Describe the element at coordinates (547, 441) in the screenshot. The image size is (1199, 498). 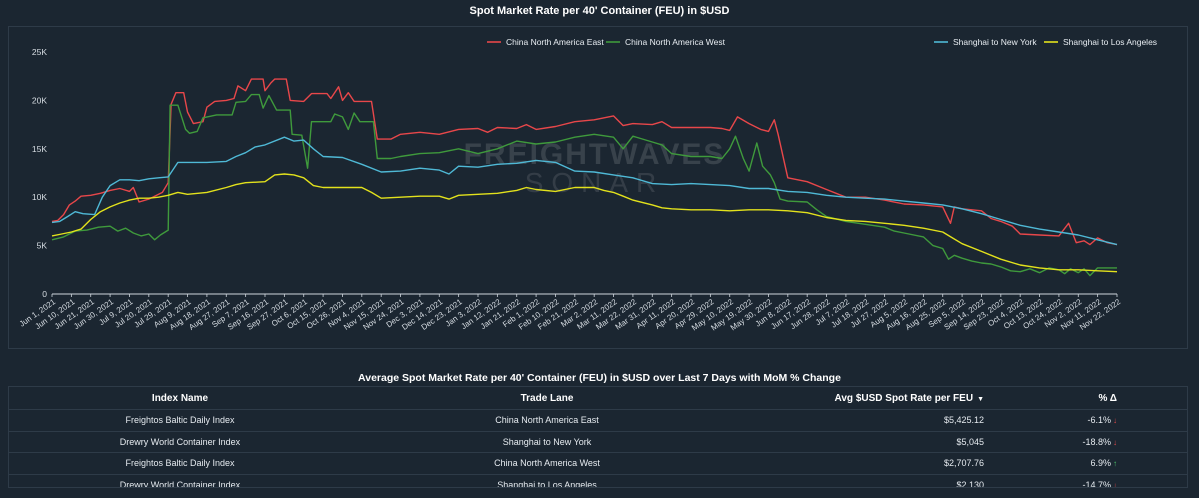
I see `cell-trade-lane: Shanghai to New York` at that location.